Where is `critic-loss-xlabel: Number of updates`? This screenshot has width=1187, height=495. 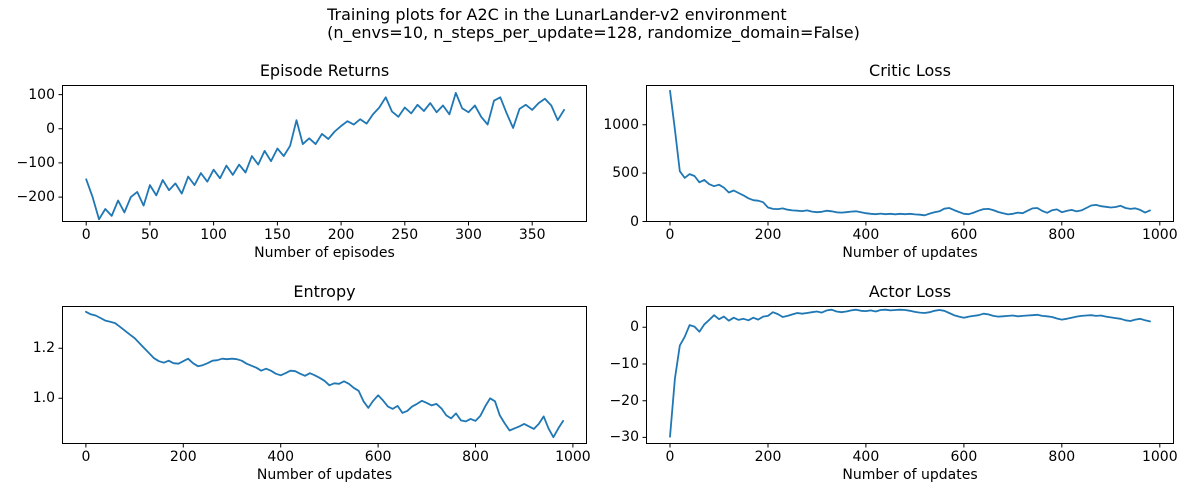
critic-loss-xlabel: Number of updates is located at coordinates (910, 253).